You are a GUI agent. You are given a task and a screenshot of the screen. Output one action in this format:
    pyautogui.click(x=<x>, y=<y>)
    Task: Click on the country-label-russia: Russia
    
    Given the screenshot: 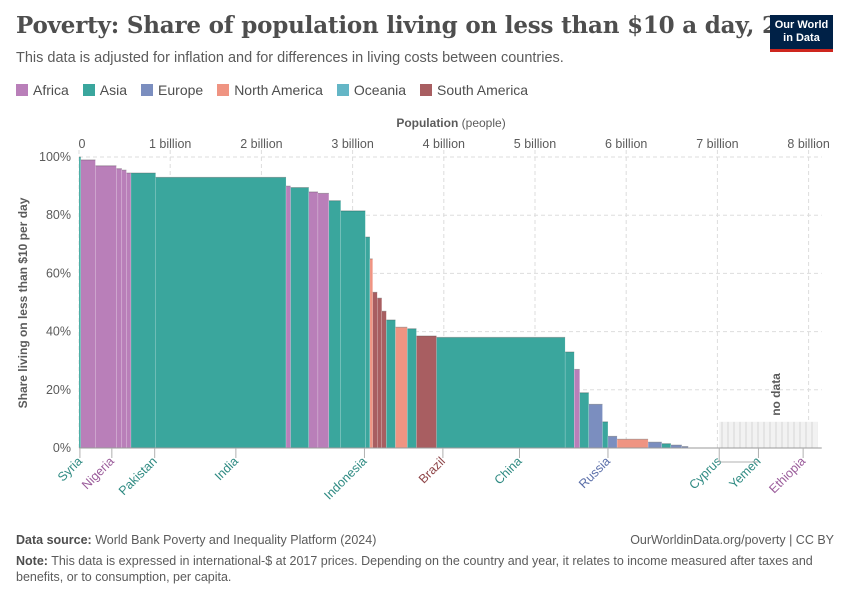 What is the action you would take?
    pyautogui.click(x=594, y=472)
    